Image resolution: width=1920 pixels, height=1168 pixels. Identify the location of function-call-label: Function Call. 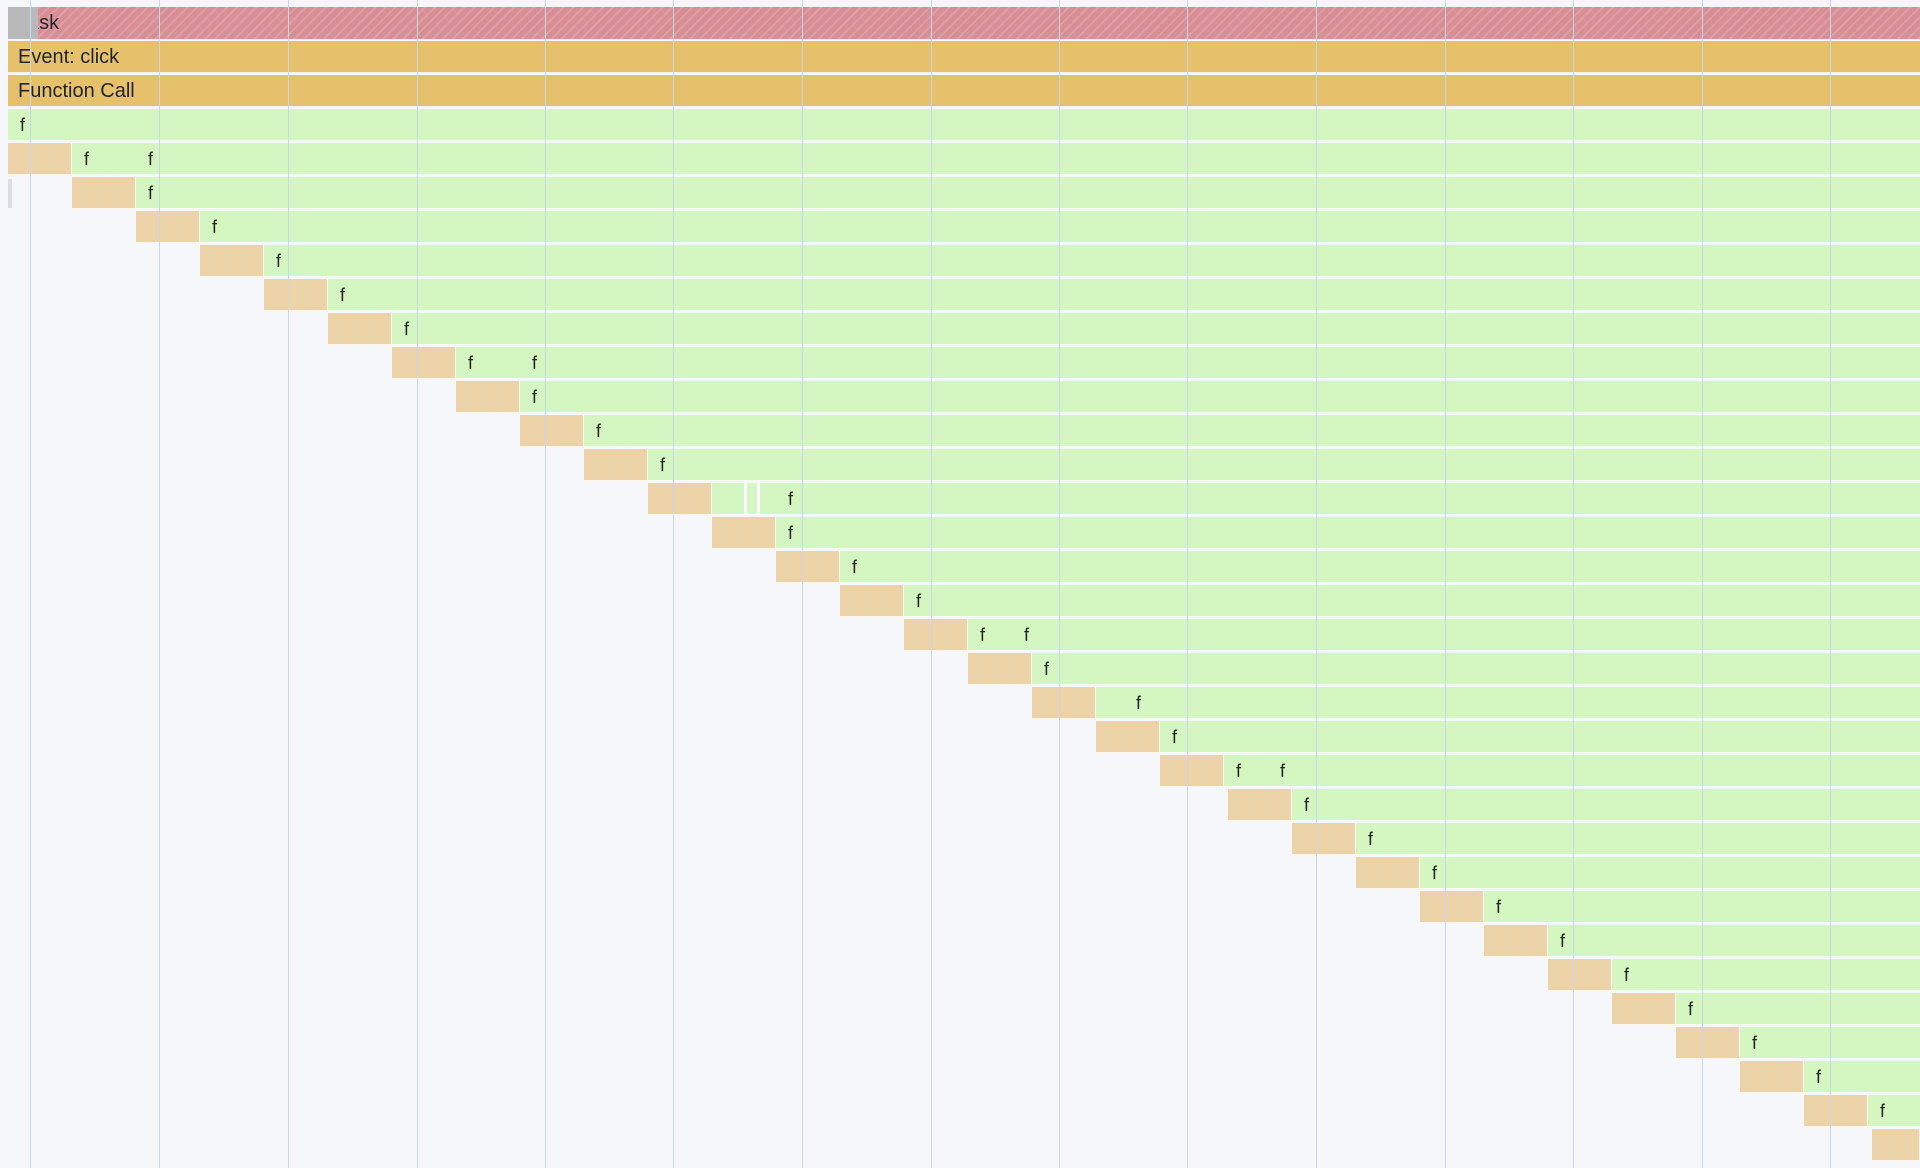
(76, 90).